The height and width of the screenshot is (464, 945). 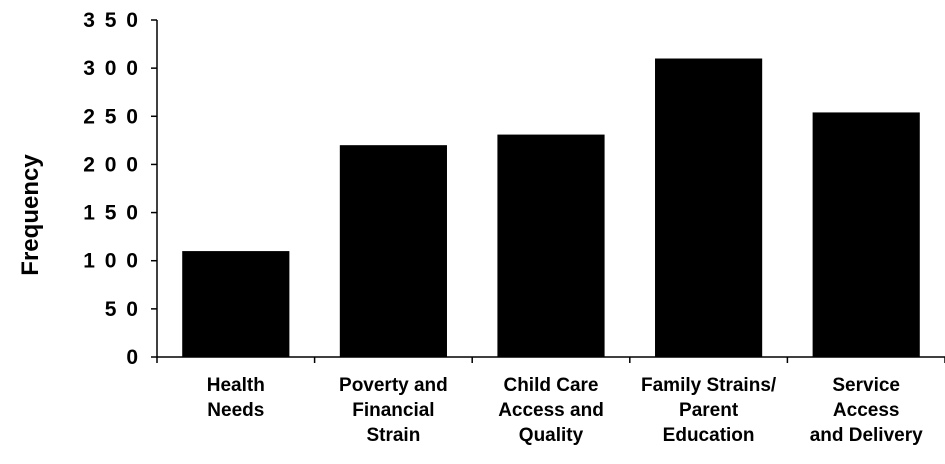 What do you see at coordinates (111, 20) in the screenshot?
I see `y-tick-label: 3 5 0` at bounding box center [111, 20].